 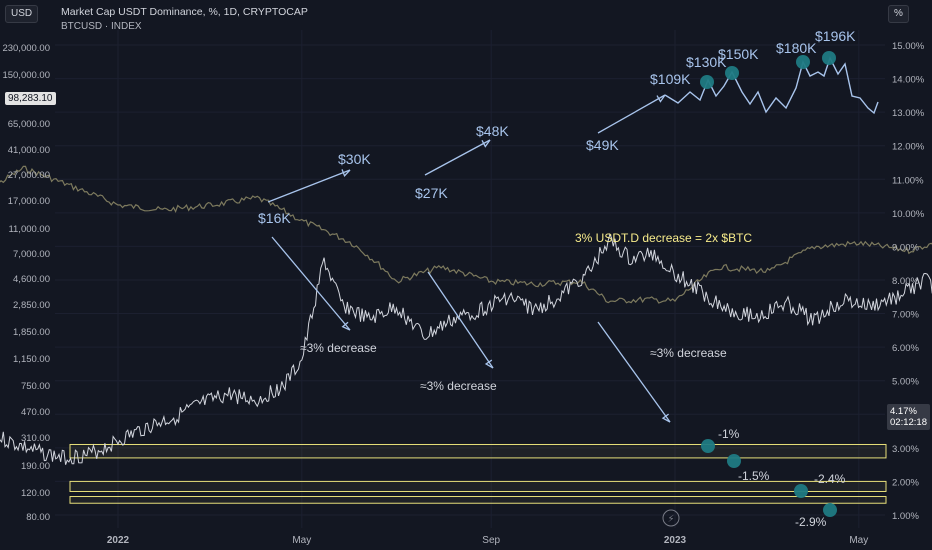 What do you see at coordinates (602, 145) in the screenshot?
I see `annotation-label: $49K` at bounding box center [602, 145].